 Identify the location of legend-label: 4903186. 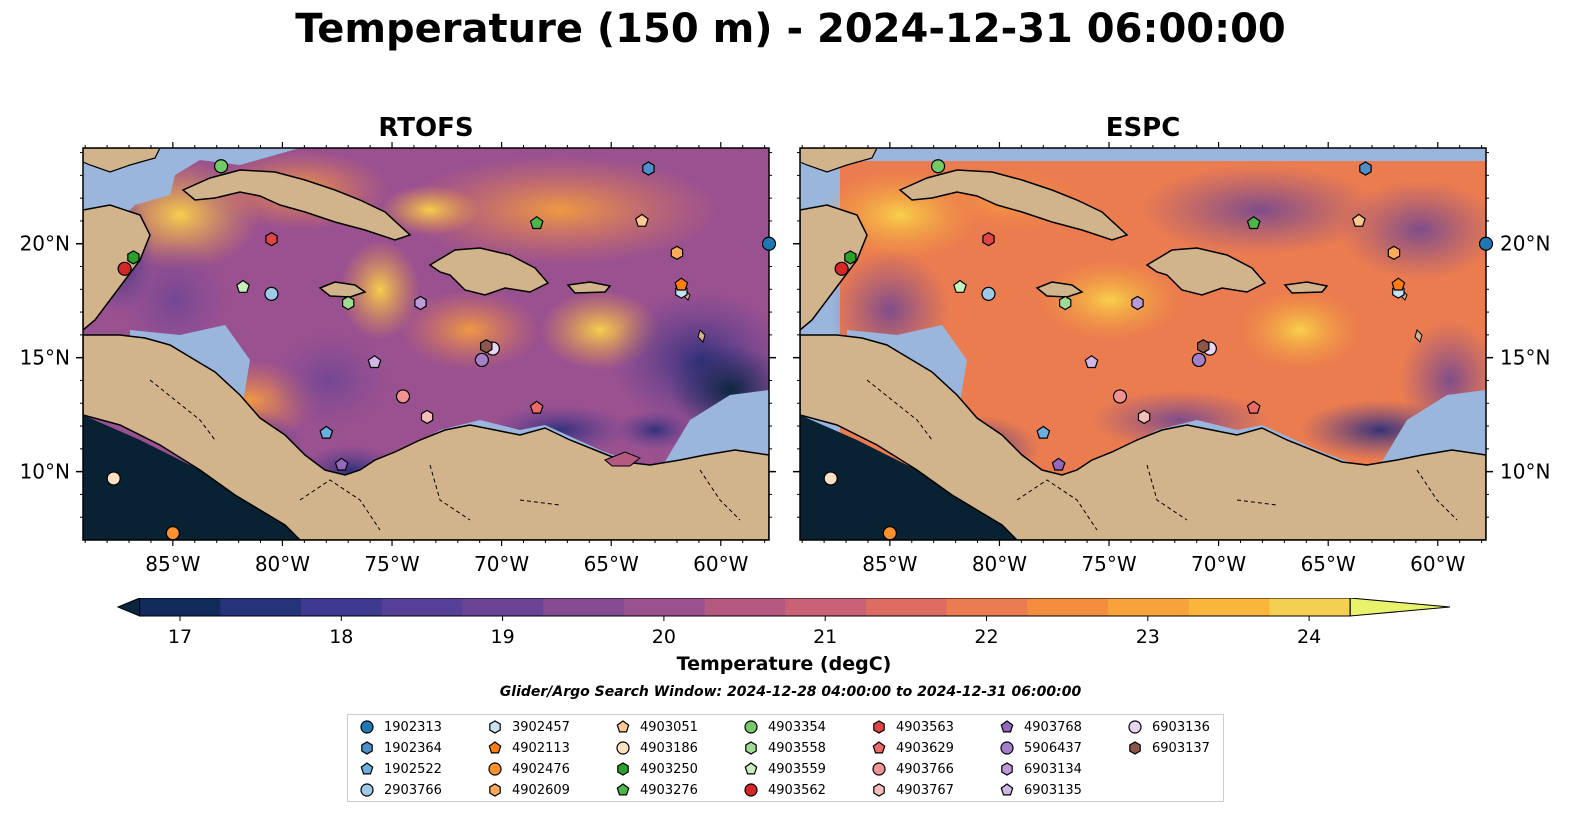
(669, 748).